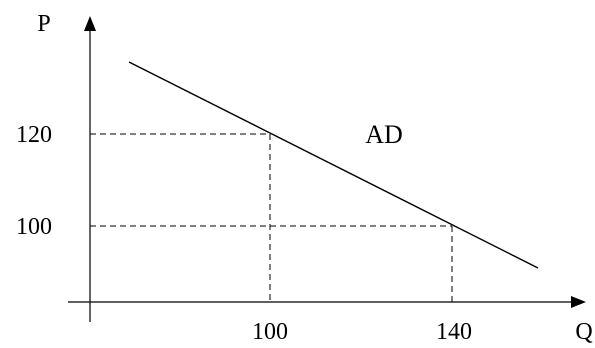 The height and width of the screenshot is (348, 595). I want to click on ad-curve-label: AD, so click(384, 134).